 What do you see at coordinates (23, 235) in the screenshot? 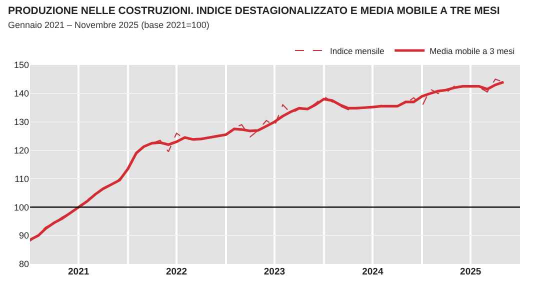
I see `y-tick-label: 90` at bounding box center [23, 235].